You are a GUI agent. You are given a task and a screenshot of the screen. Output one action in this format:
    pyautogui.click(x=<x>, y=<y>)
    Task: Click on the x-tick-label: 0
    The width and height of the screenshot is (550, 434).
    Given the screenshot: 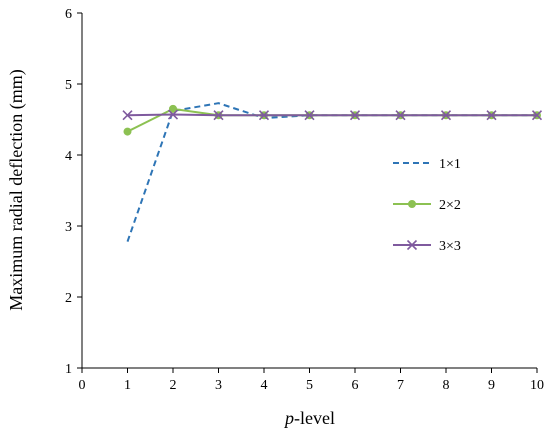 What is the action you would take?
    pyautogui.click(x=82, y=385)
    